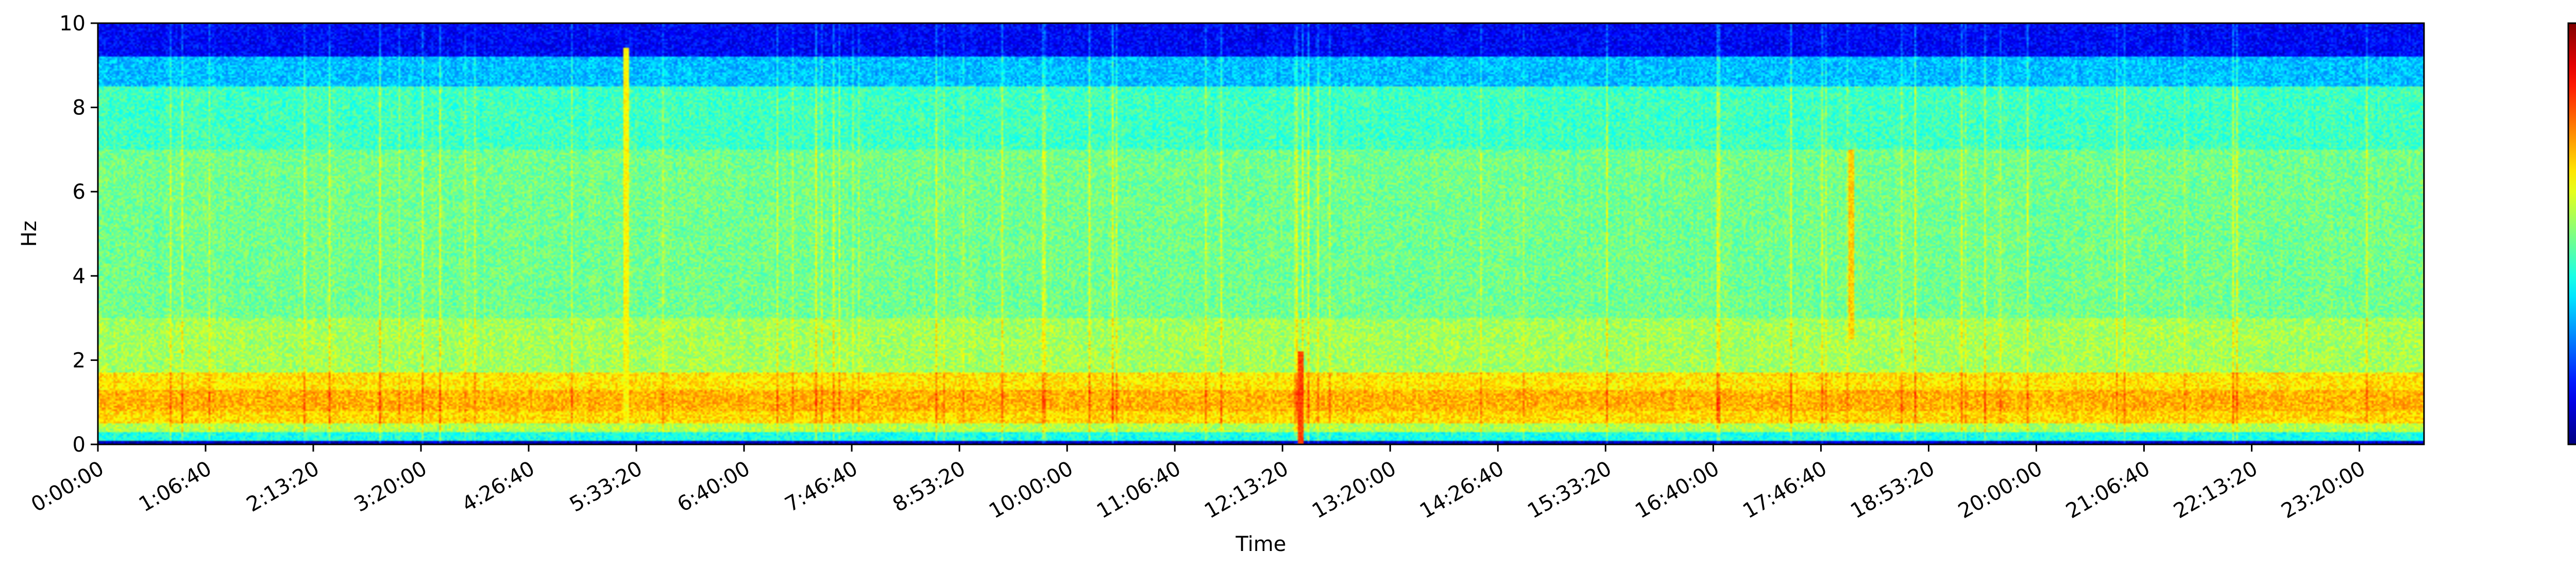 This screenshot has height=569, width=2576. Describe the element at coordinates (821, 487) in the screenshot. I see `x-tick-label: 7:46:40` at that location.